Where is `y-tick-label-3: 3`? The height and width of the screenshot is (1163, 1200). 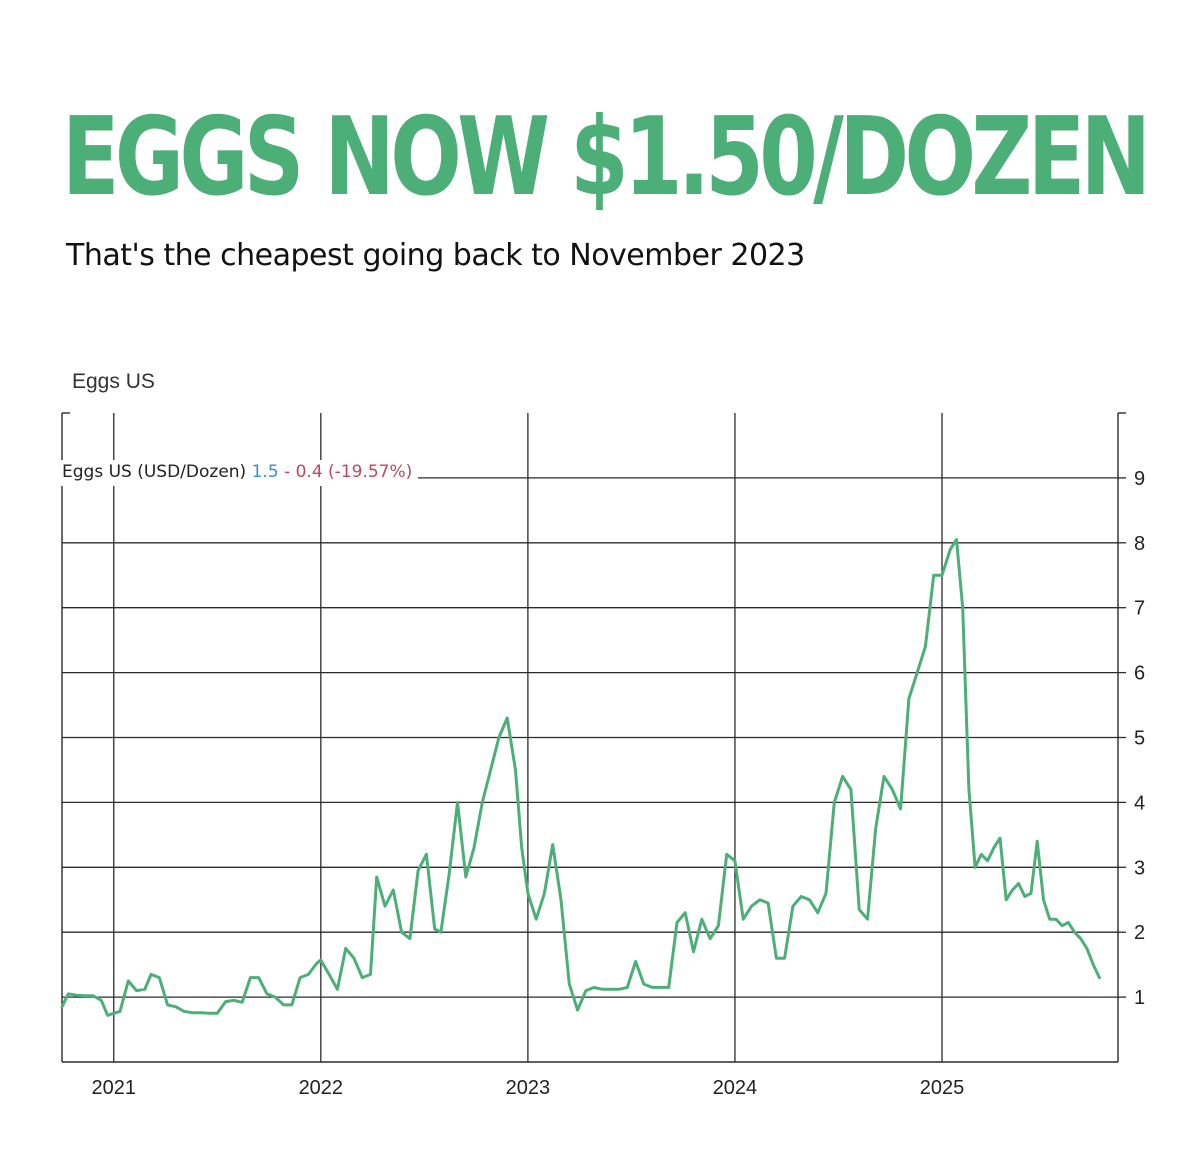 y-tick-label-3: 3 is located at coordinates (1139, 868).